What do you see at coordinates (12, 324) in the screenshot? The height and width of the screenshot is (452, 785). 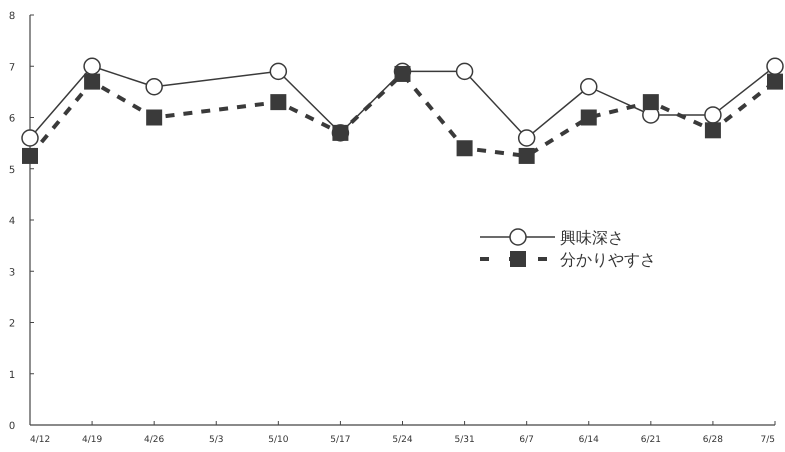 I see `y-tick-label: 2` at bounding box center [12, 324].